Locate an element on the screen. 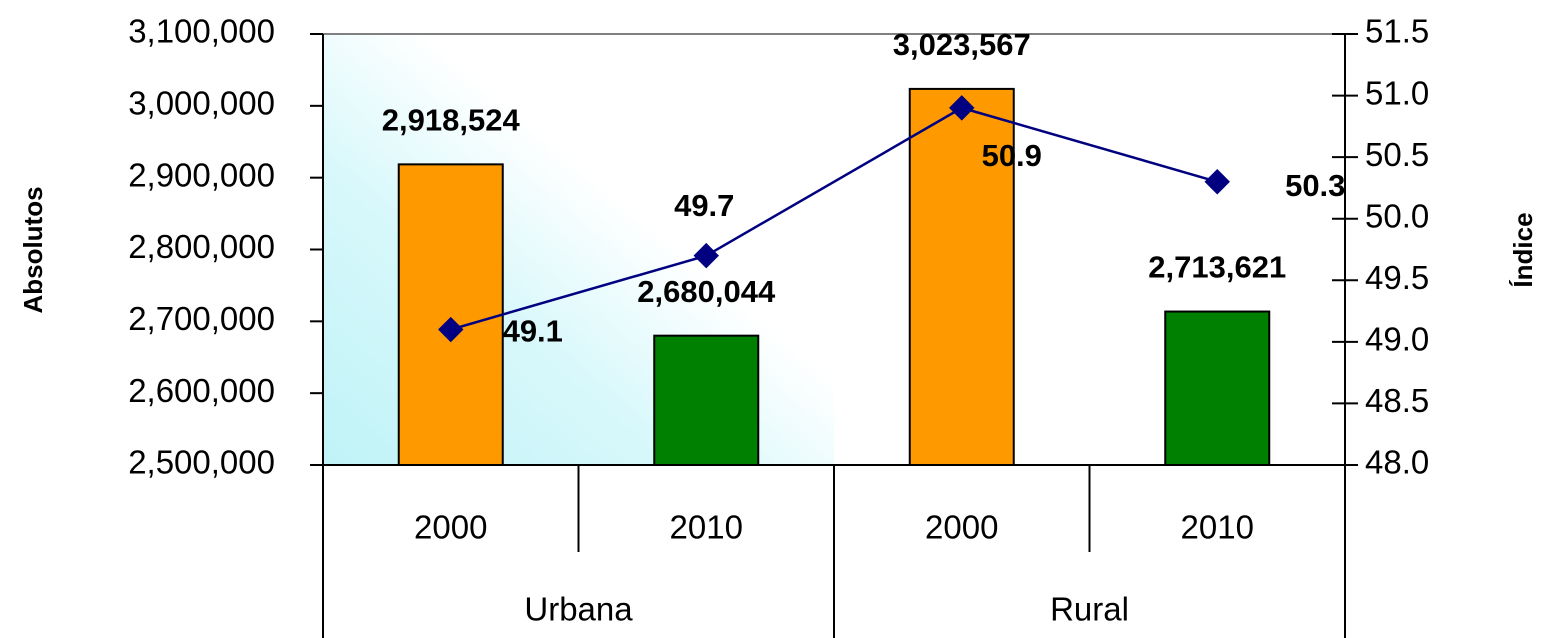 The image size is (1545, 638). y2-axis-label: Índice is located at coordinates (1523, 249).